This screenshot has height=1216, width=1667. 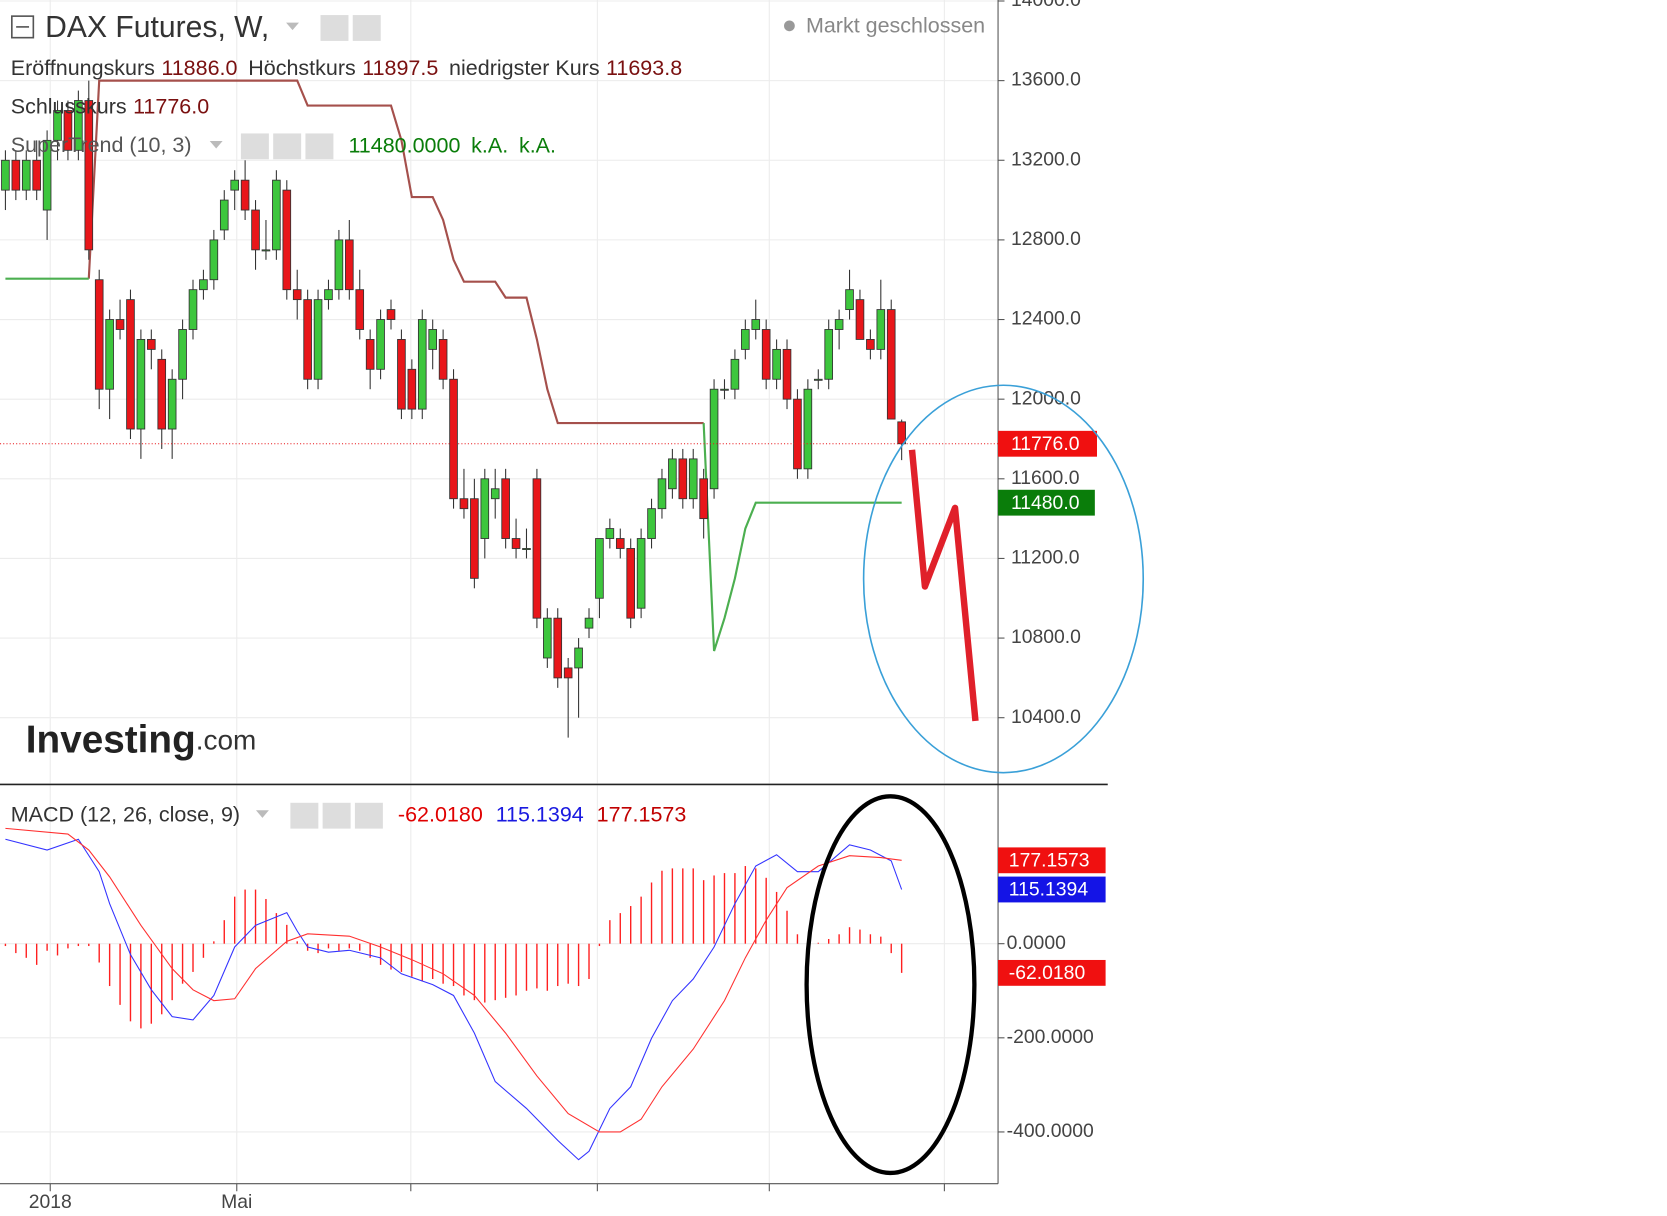 I want to click on y-tick-label: -200.0000, so click(x=1050, y=1037).